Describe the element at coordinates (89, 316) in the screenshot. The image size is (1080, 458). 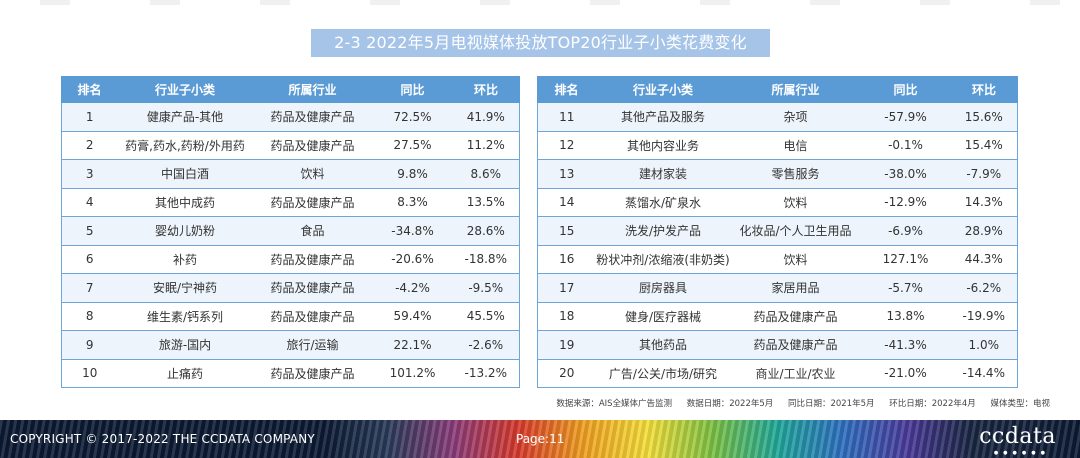
I see `cell-rank: 8` at that location.